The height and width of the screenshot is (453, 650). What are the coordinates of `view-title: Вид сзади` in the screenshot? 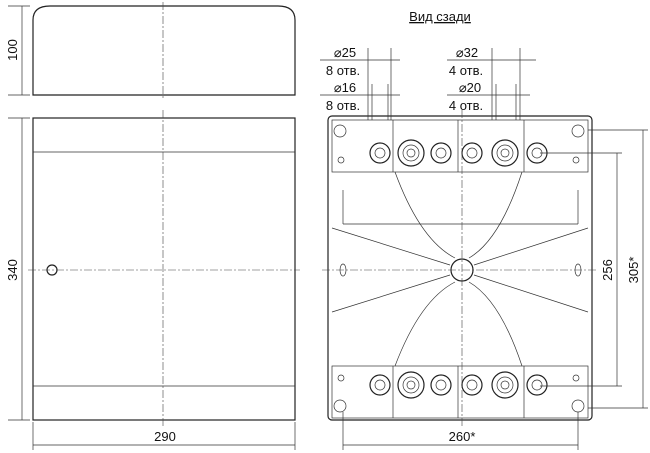 It's located at (440, 16).